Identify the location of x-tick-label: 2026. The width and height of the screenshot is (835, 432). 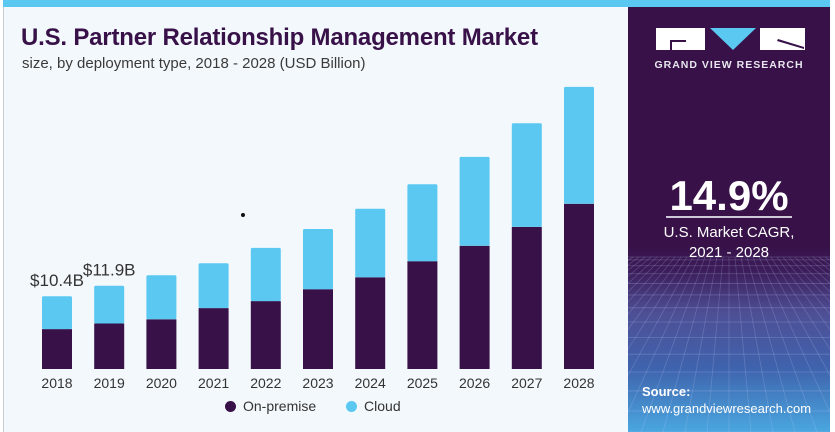
(474, 383).